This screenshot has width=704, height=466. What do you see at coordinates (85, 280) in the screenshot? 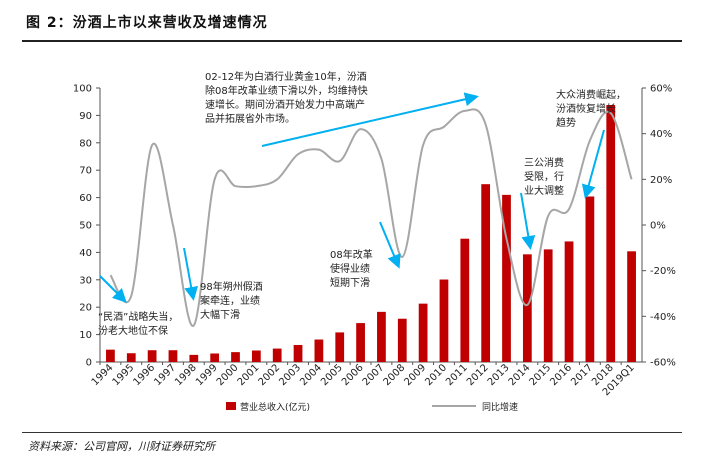
I see `left-tick-label: 30` at bounding box center [85, 280].